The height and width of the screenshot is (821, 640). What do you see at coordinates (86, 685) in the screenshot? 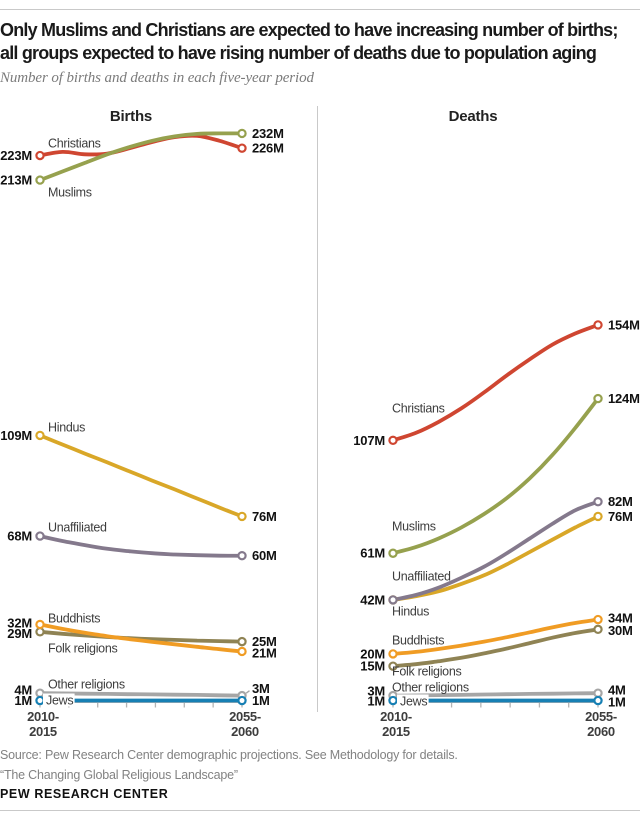
I see `births-other-name-label: Other religions` at bounding box center [86, 685].